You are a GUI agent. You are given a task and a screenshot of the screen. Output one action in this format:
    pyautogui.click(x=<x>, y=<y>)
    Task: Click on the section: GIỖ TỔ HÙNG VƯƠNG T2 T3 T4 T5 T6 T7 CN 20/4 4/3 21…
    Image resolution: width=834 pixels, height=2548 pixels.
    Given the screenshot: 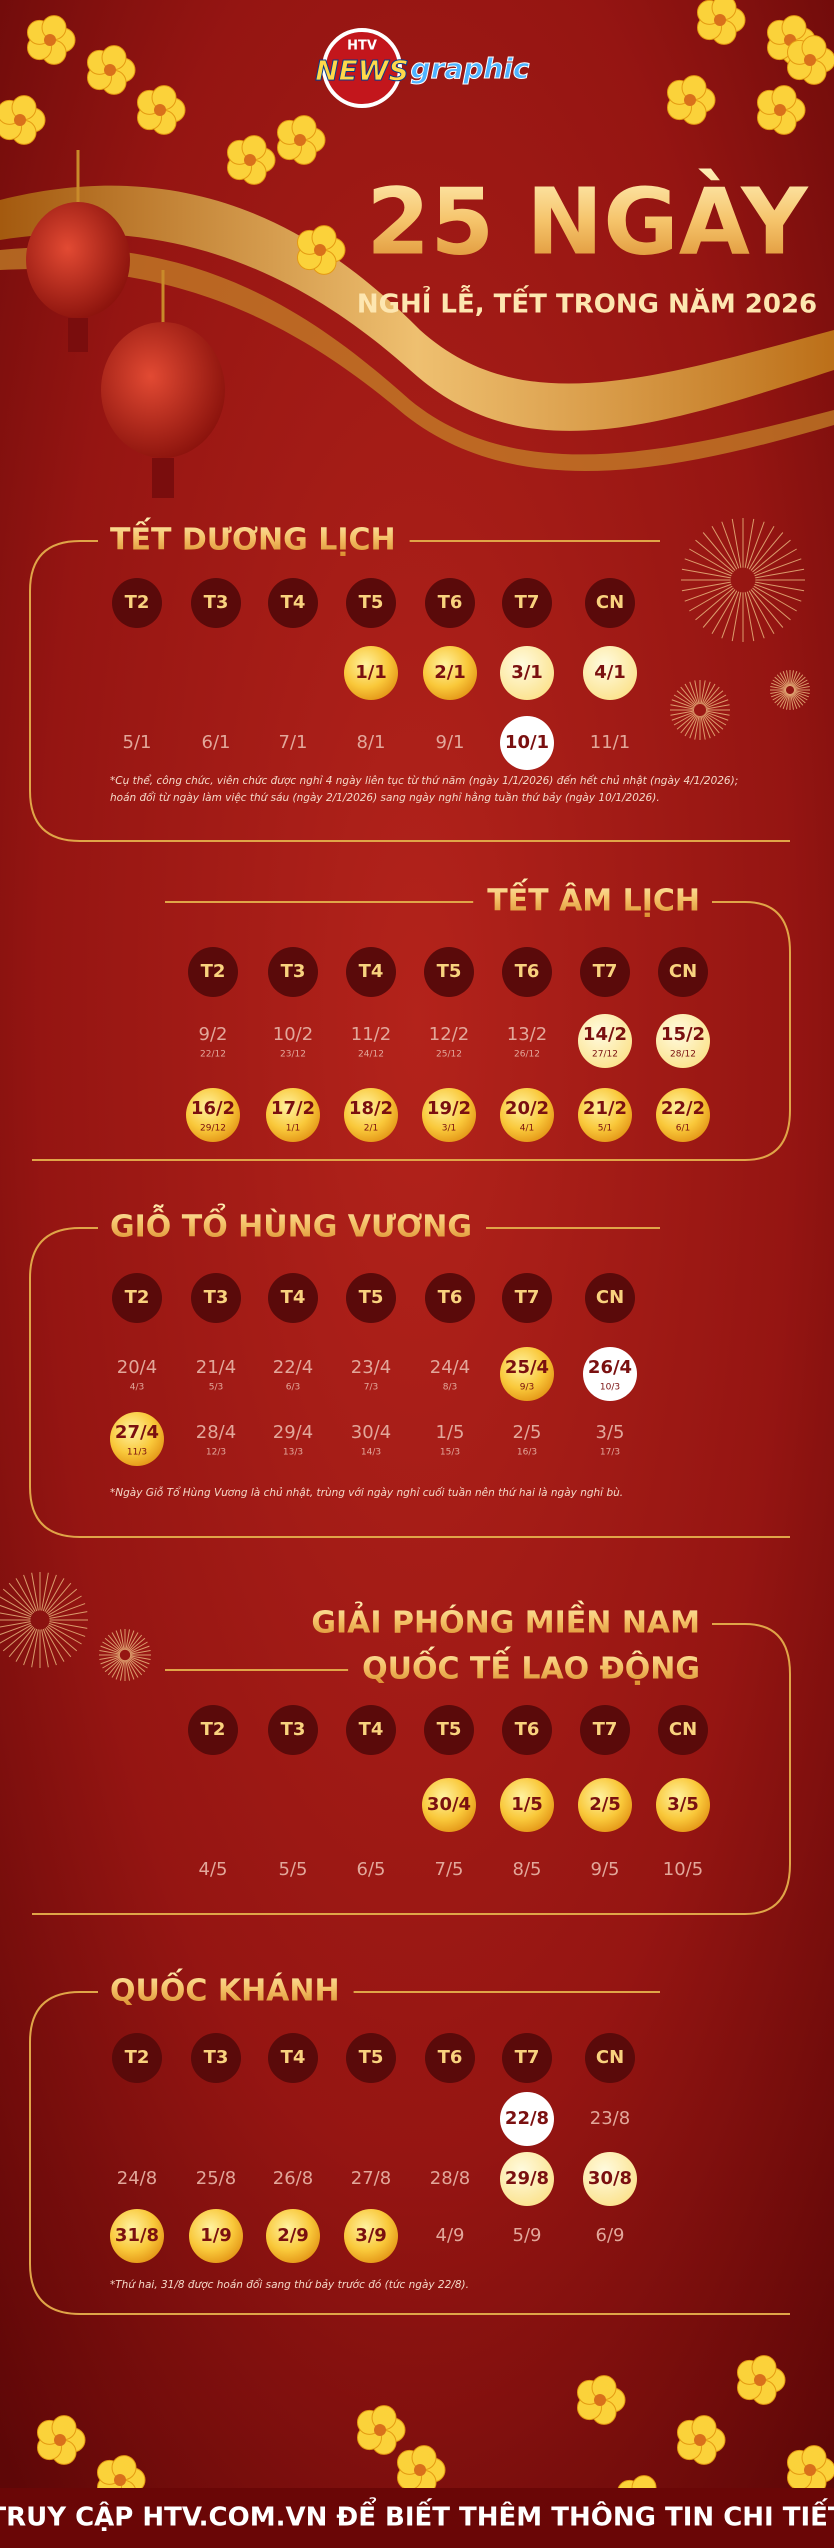 What is the action you would take?
    pyautogui.click(x=409, y=1370)
    